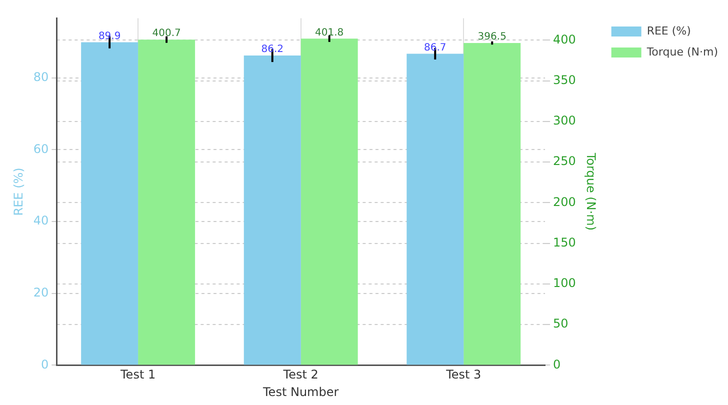 The width and height of the screenshot is (728, 405). What do you see at coordinates (564, 201) in the screenshot?
I see `y2-tick-label: 200` at bounding box center [564, 201].